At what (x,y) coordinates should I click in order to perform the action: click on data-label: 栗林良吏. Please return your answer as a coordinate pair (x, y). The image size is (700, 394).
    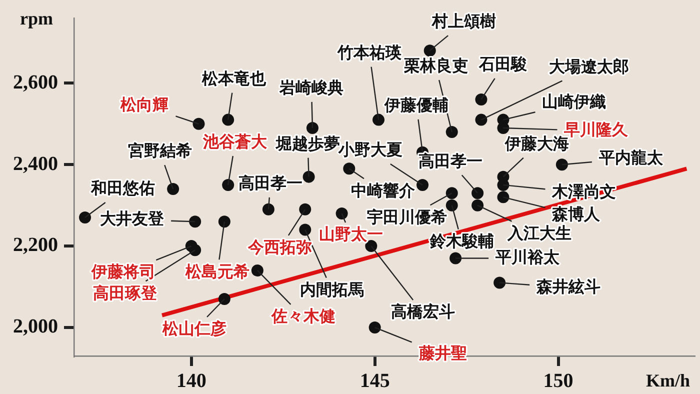
    Looking at the image, I should click on (435, 66).